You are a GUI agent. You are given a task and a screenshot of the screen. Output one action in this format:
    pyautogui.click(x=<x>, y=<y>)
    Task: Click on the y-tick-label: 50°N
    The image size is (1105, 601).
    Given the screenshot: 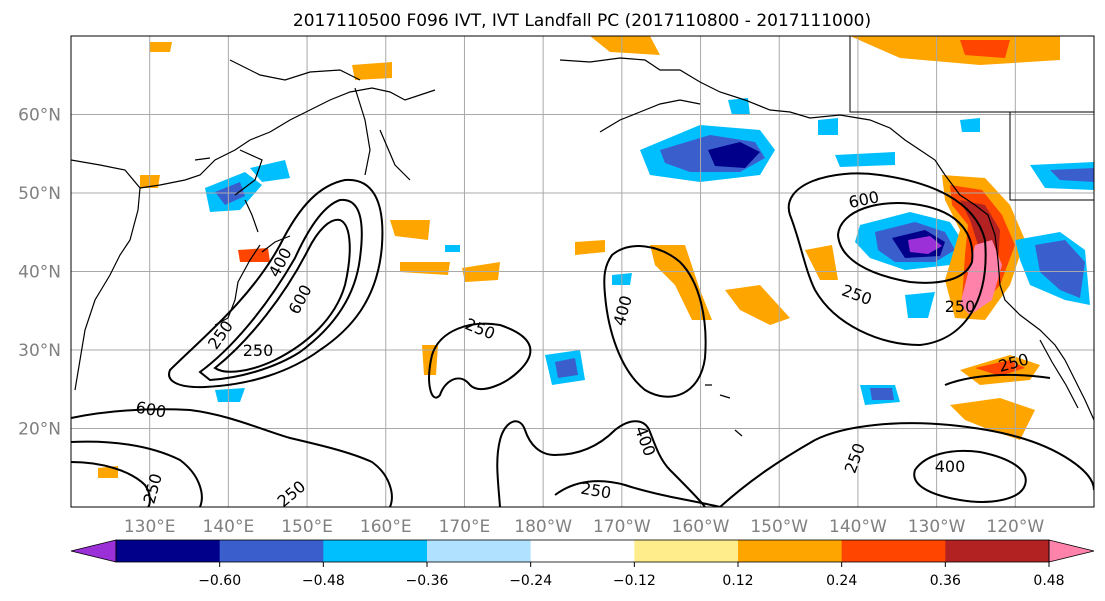 What is the action you would take?
    pyautogui.click(x=39, y=194)
    